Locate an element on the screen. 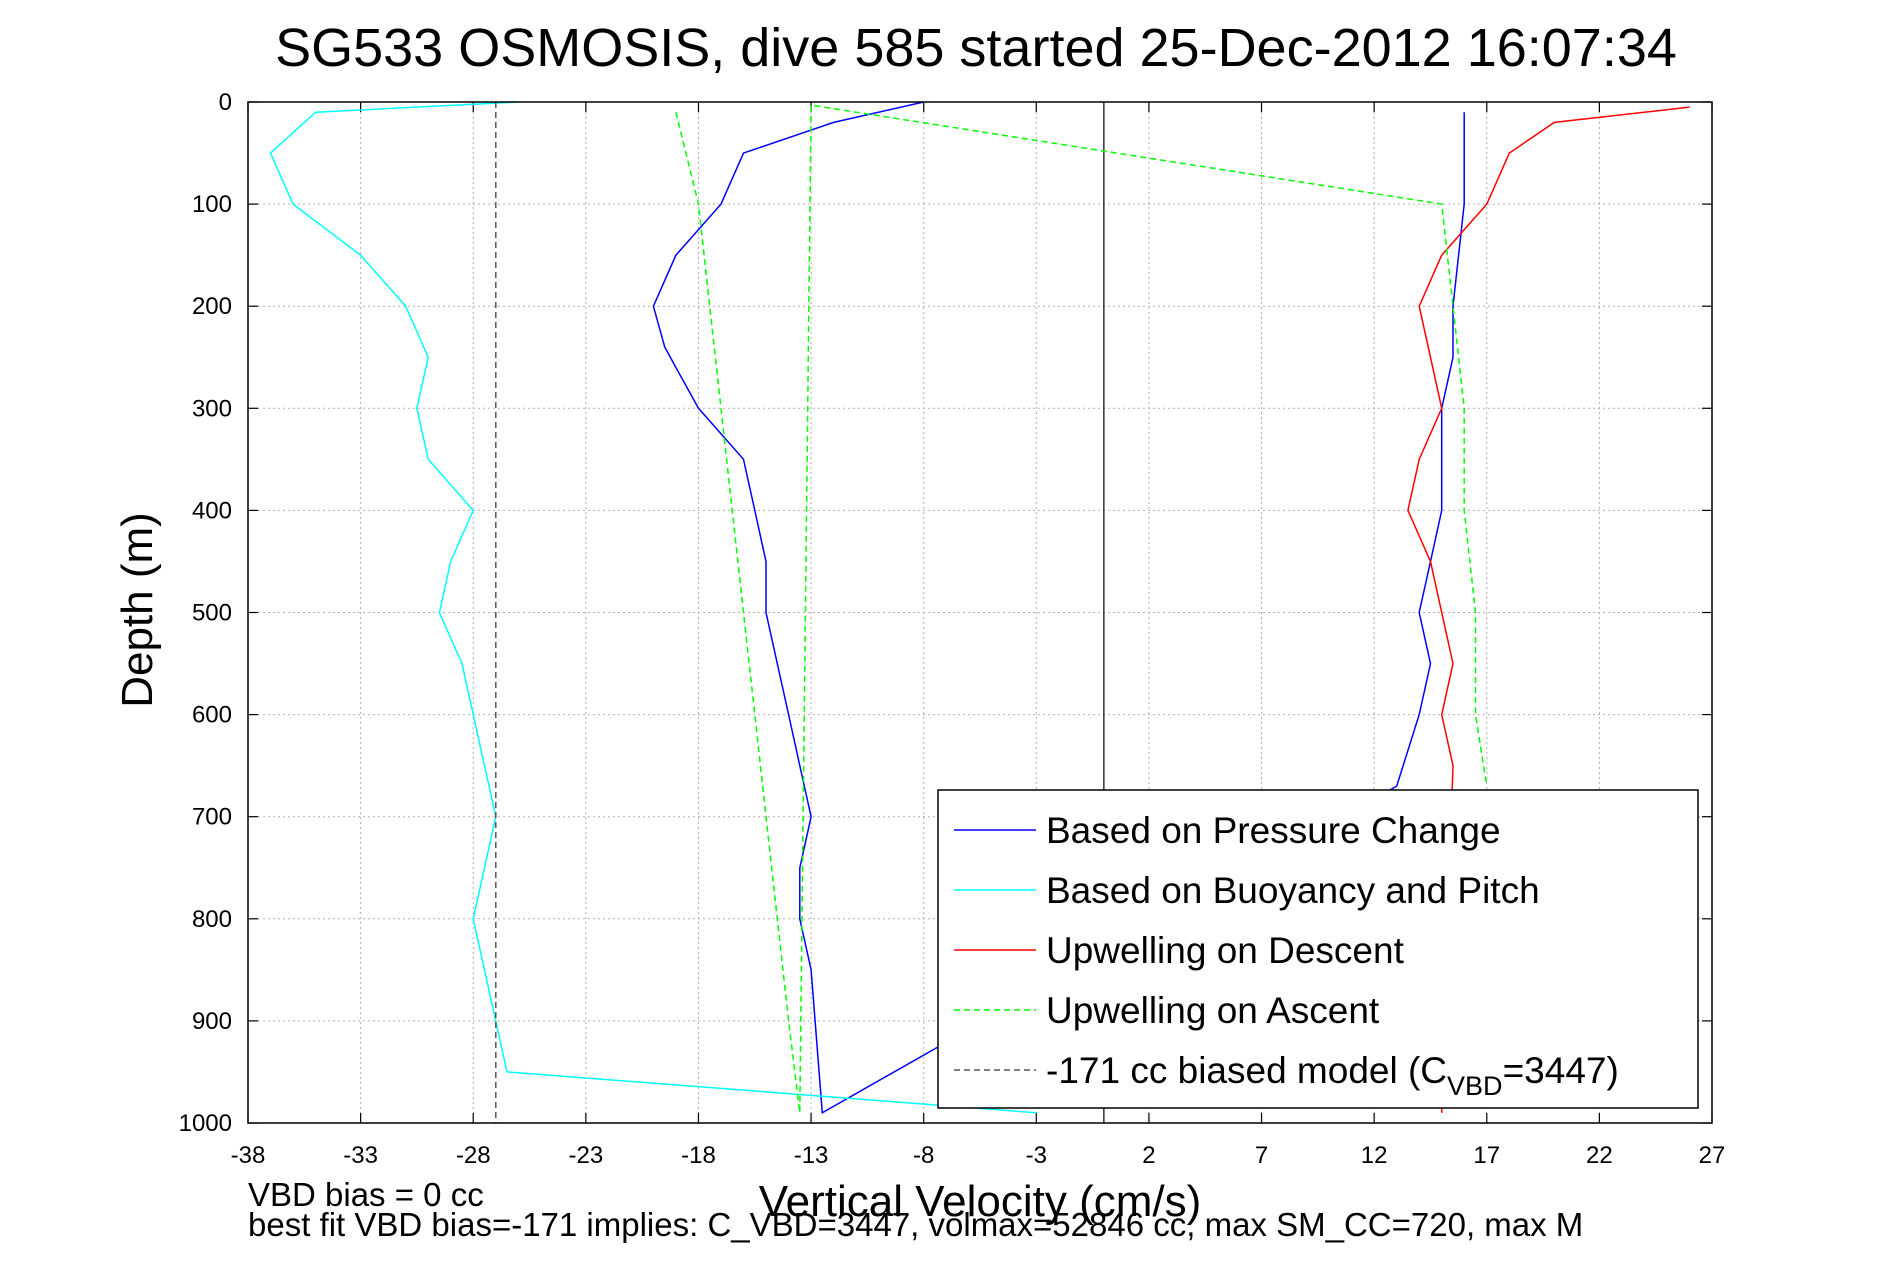  legend-box is located at coordinates (1318, 949).